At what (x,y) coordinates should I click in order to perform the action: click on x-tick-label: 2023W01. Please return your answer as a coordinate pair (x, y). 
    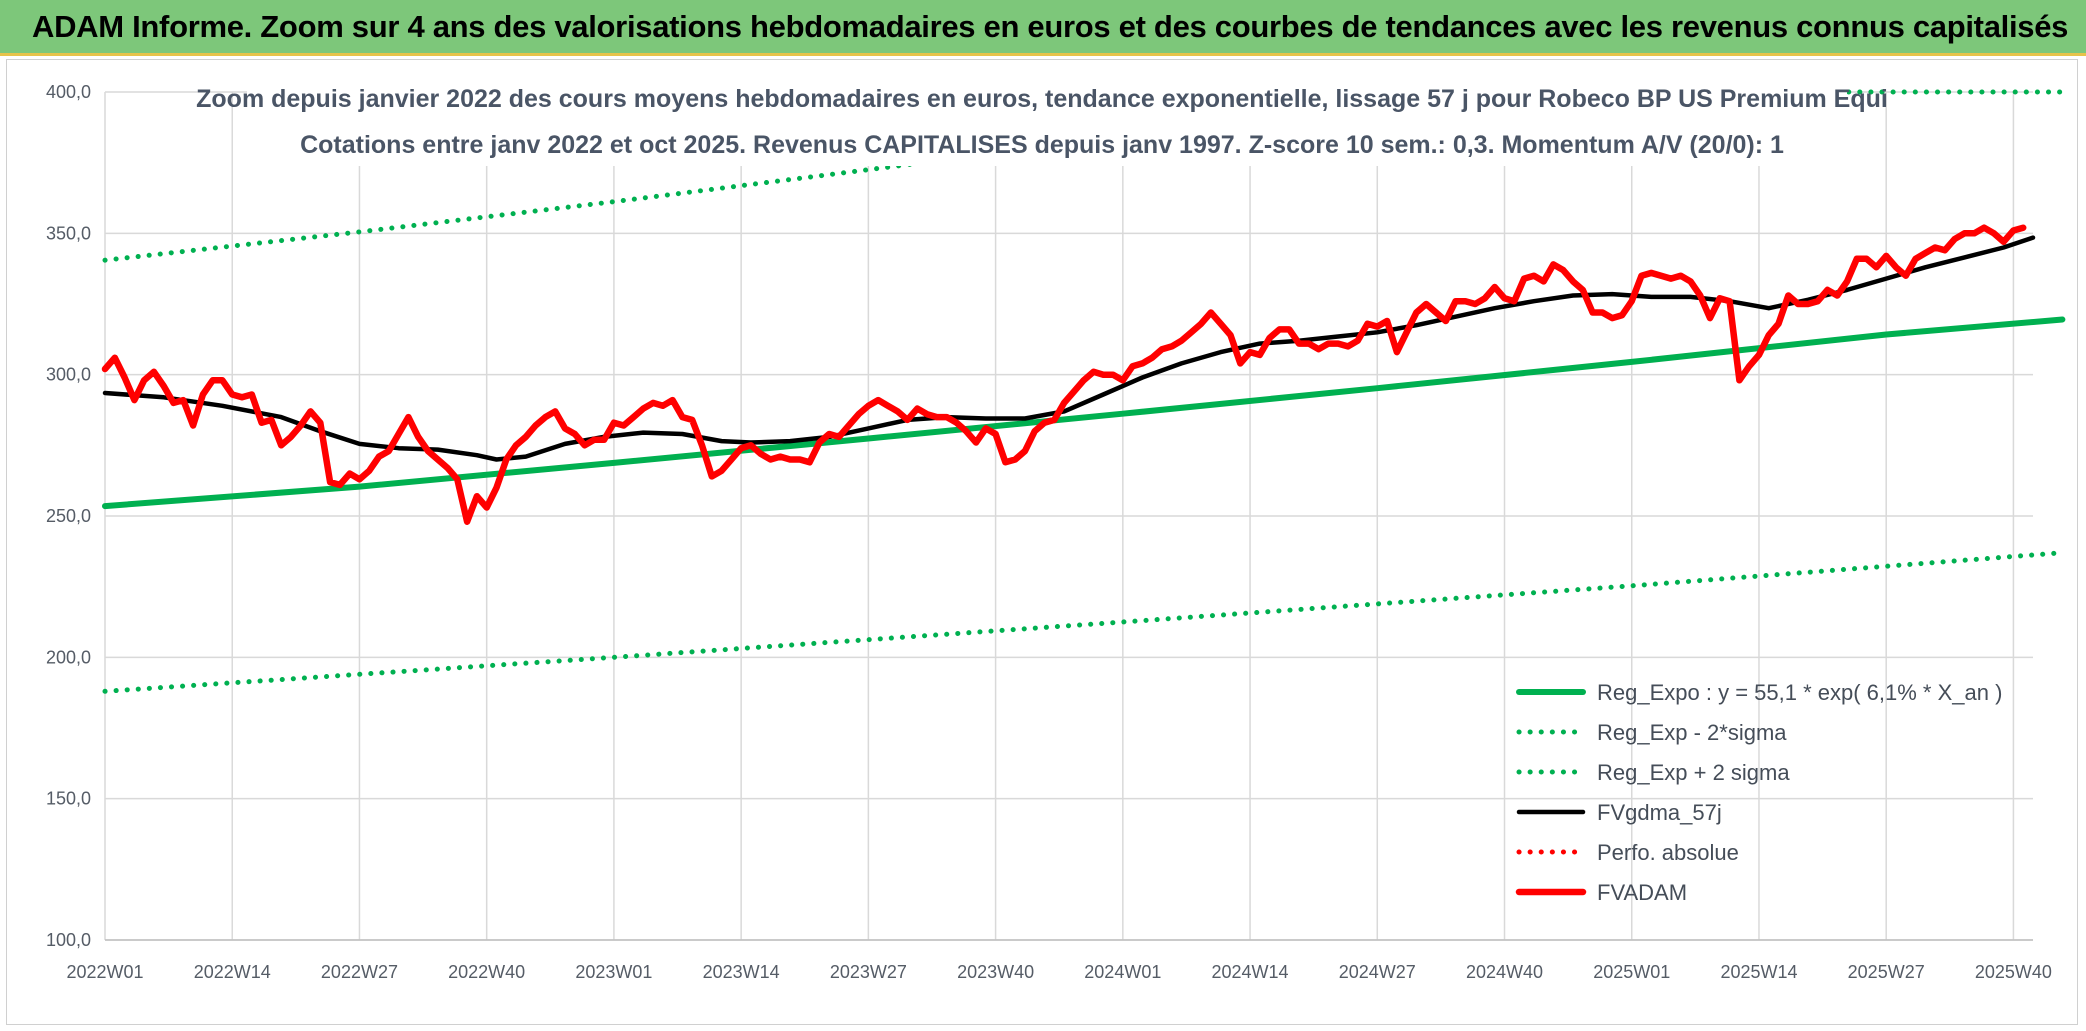
    Looking at the image, I should click on (613, 972).